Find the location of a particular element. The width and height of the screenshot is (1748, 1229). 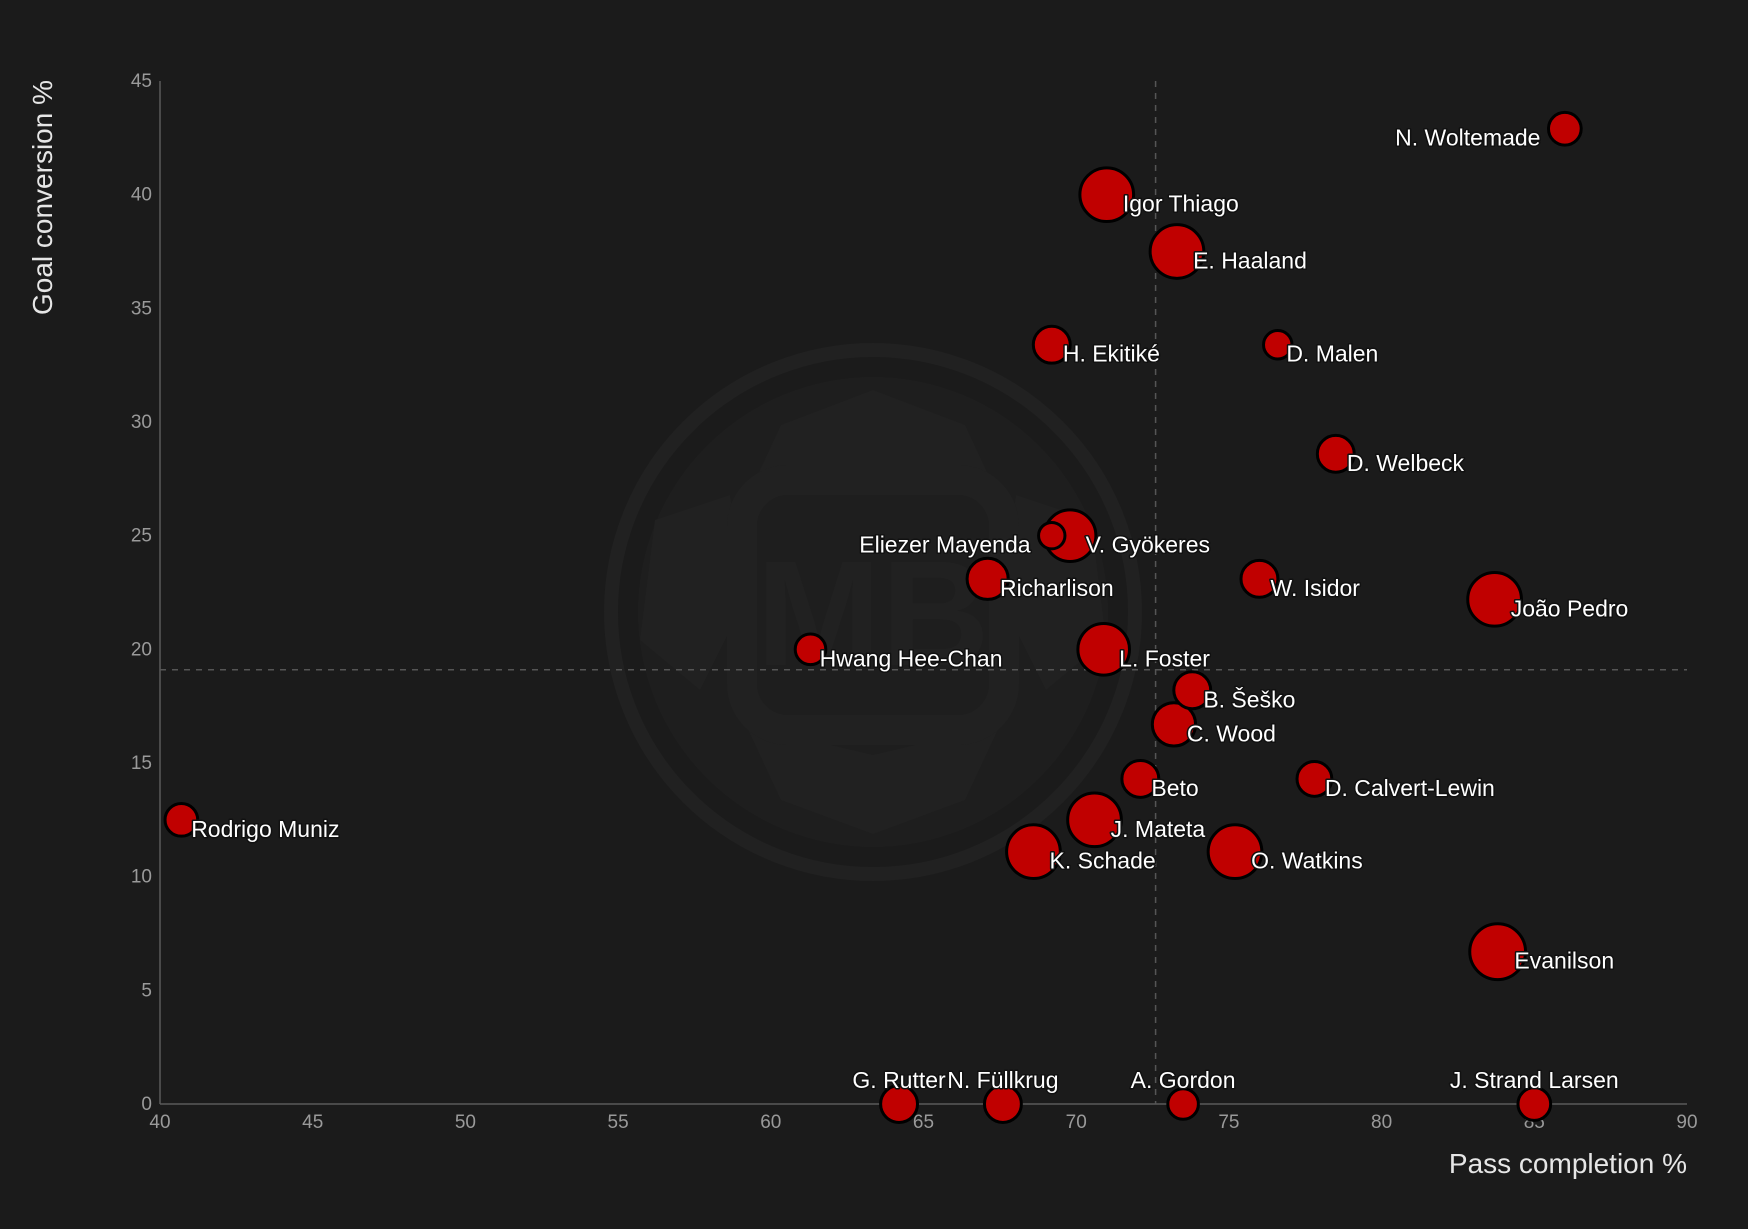

data-point-label: V. Gyökeres is located at coordinates (1148, 545).